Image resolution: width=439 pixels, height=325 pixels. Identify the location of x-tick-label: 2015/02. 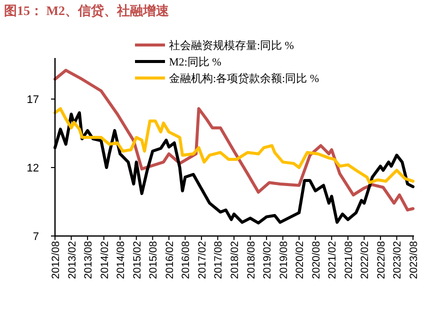
(137, 259).